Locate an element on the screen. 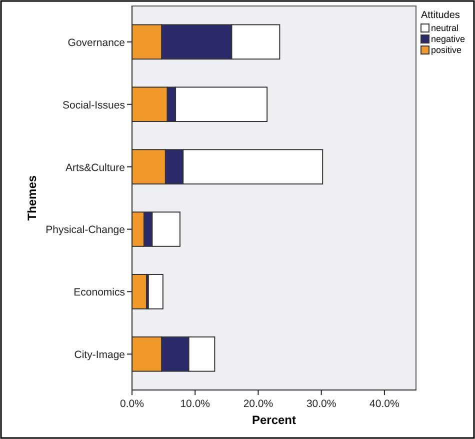 This screenshot has height=439, width=475. y-tick-label: Physical-Change is located at coordinates (86, 230).